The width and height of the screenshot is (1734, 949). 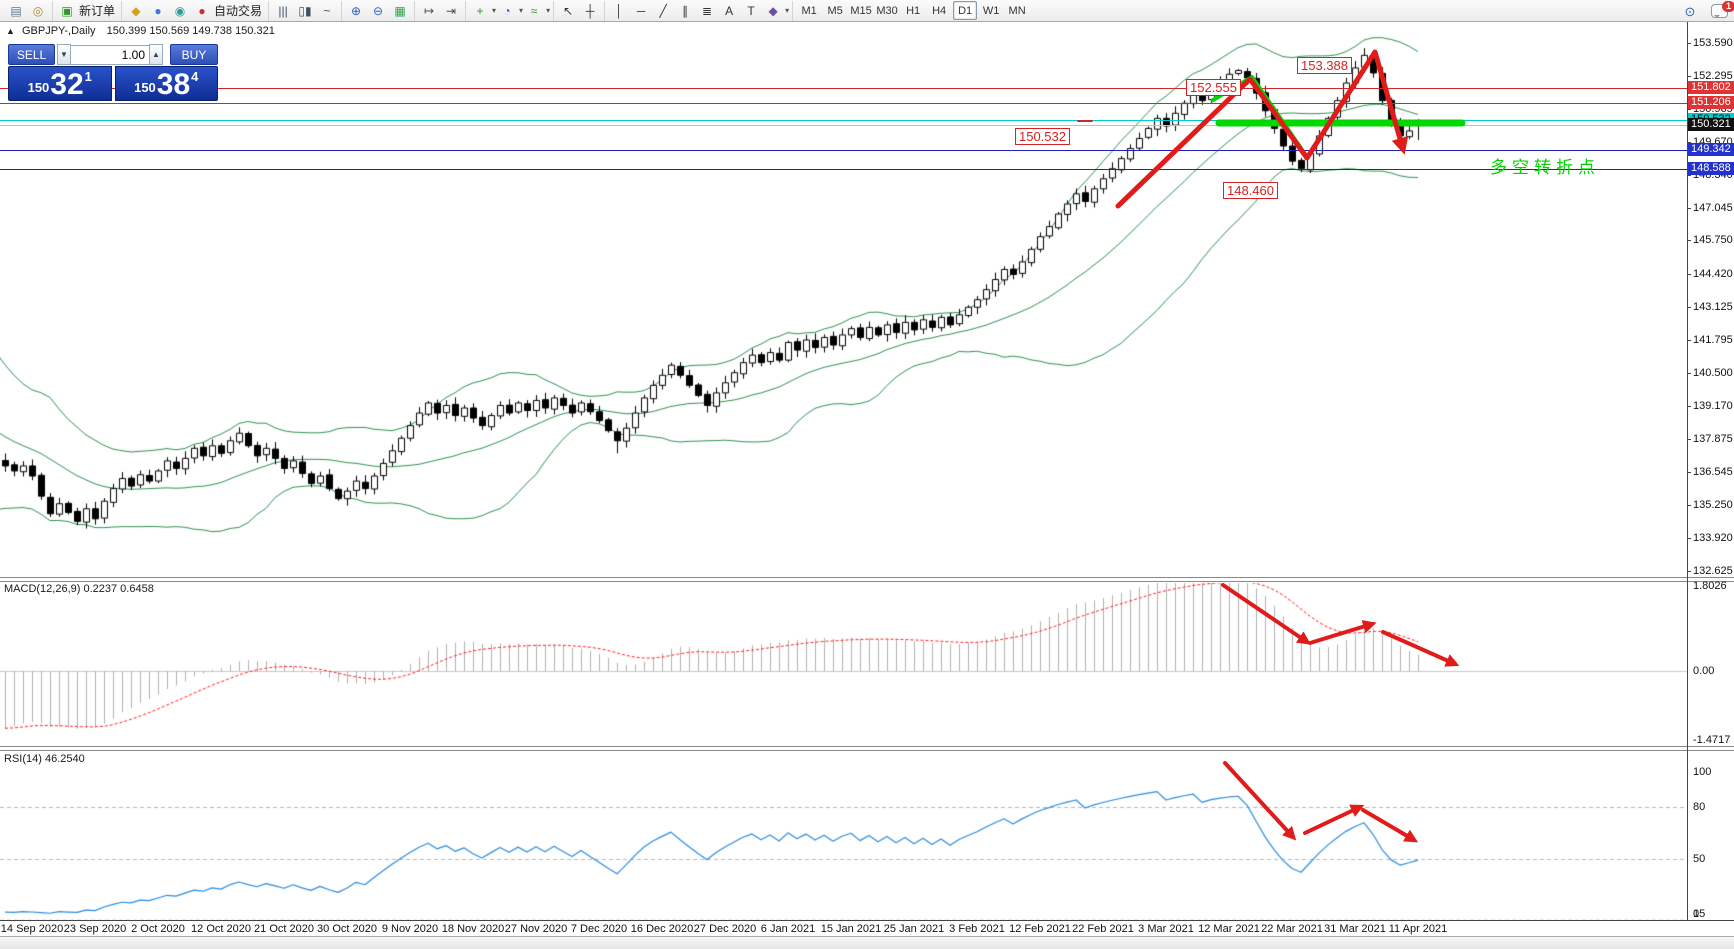 I want to click on vertical-line-icon: │, so click(x=619, y=10).